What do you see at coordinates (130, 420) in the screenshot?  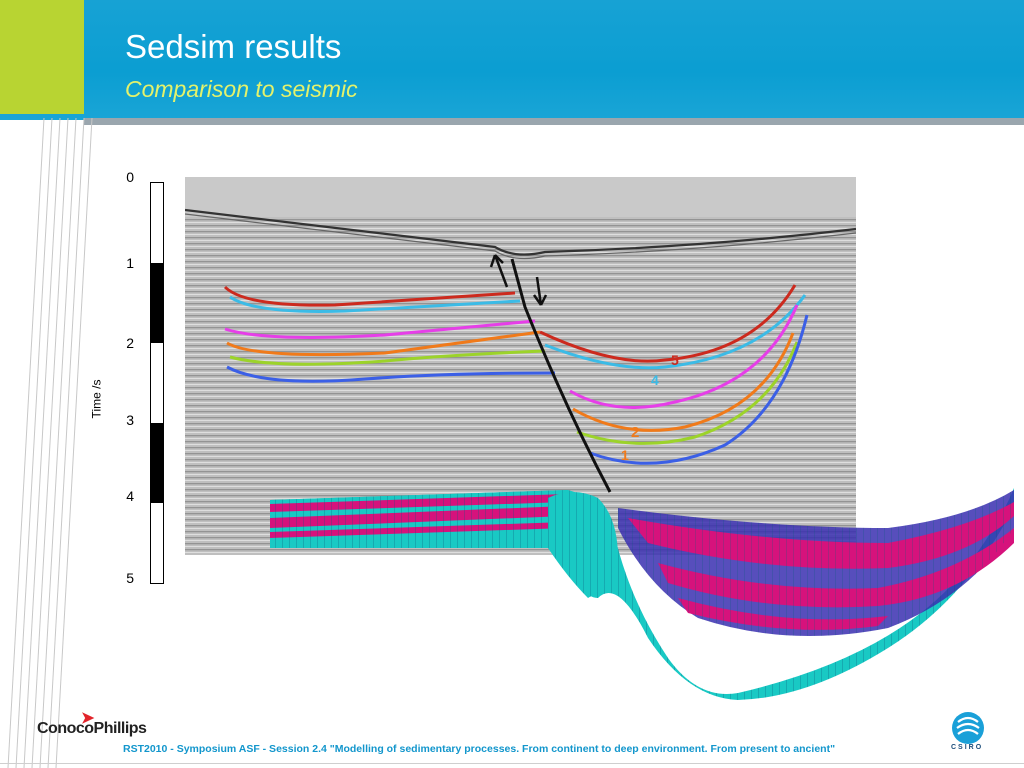 I see `time-tick: 3` at bounding box center [130, 420].